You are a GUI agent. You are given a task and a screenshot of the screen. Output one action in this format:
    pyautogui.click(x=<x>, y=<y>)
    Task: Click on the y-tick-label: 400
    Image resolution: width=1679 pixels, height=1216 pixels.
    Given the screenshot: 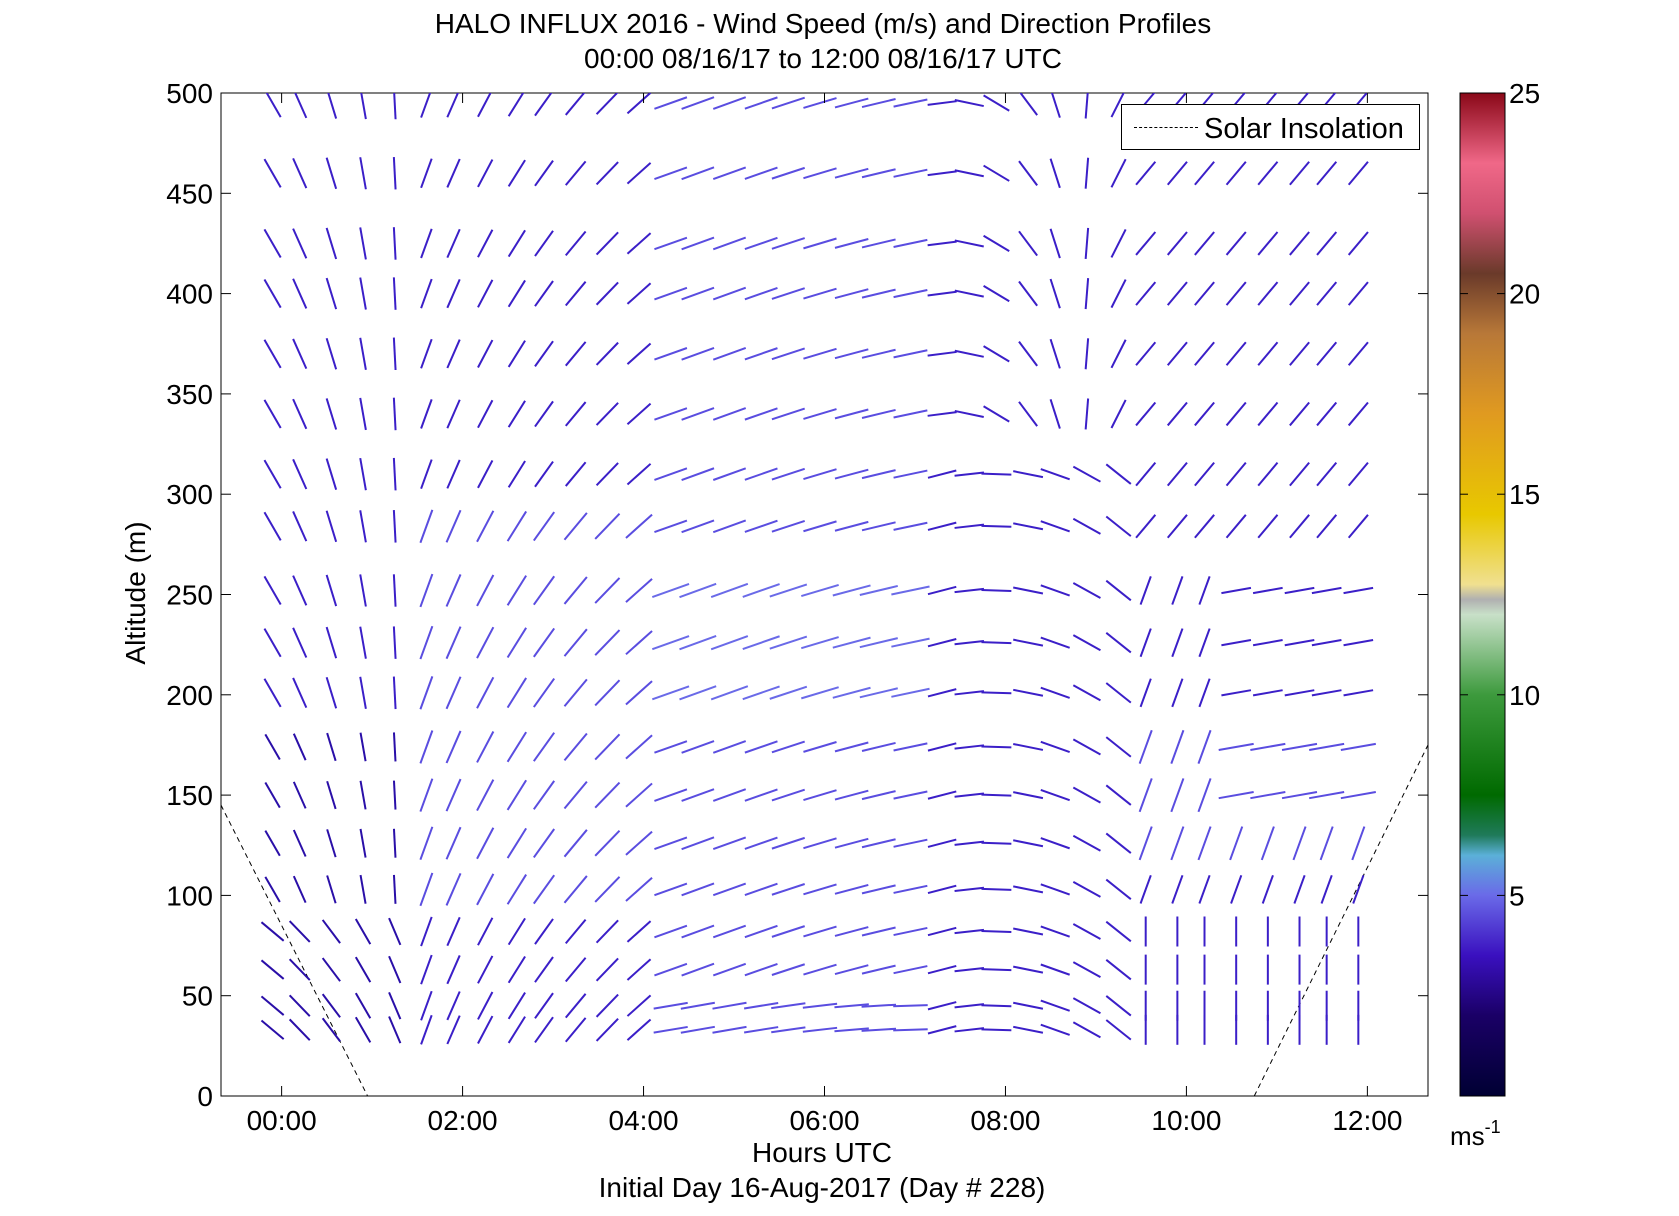 What is the action you would take?
    pyautogui.click(x=189, y=294)
    